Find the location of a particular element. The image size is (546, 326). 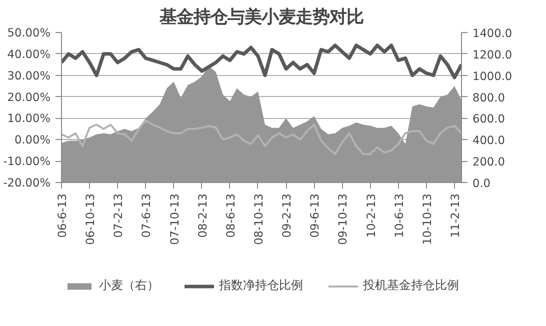

y-tick-label: 30.00% is located at coordinates (29, 75).